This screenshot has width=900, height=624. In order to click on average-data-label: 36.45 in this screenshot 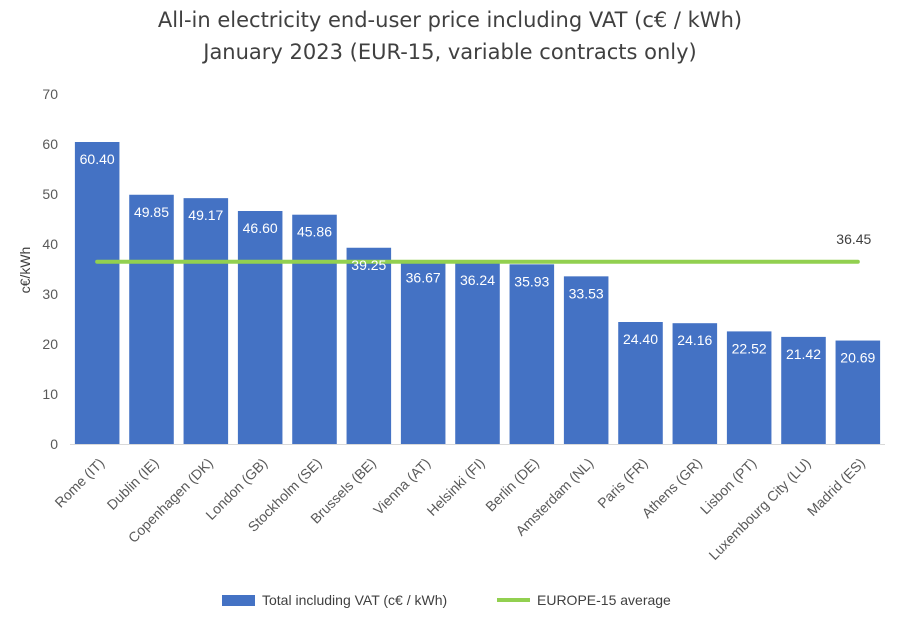, I will do `click(853, 239)`.